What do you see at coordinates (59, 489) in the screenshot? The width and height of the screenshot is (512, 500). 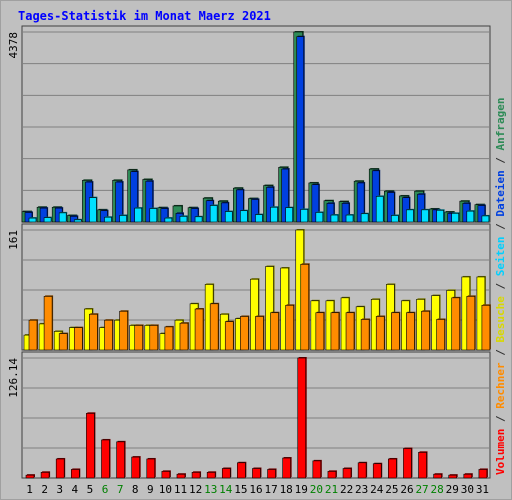 I see `x-tick-label: 3` at bounding box center [59, 489].